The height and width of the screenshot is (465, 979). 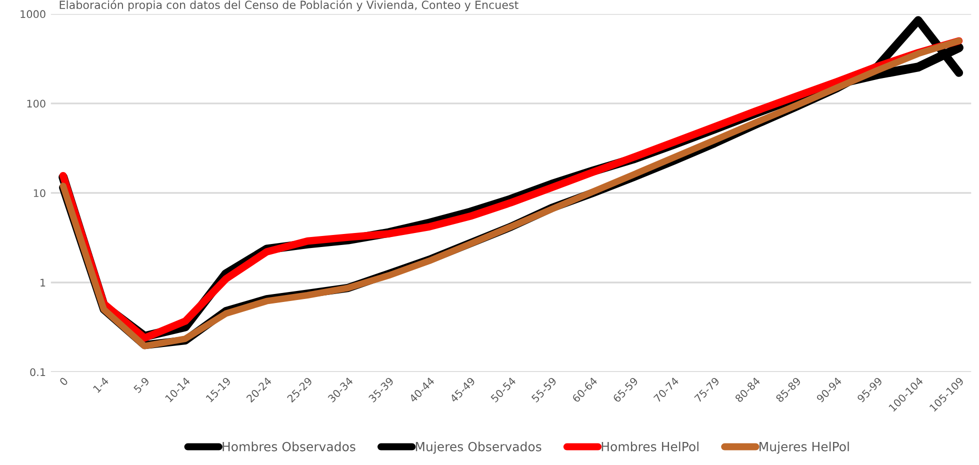 I want to click on legend-label: Hombres Observados, so click(x=289, y=447).